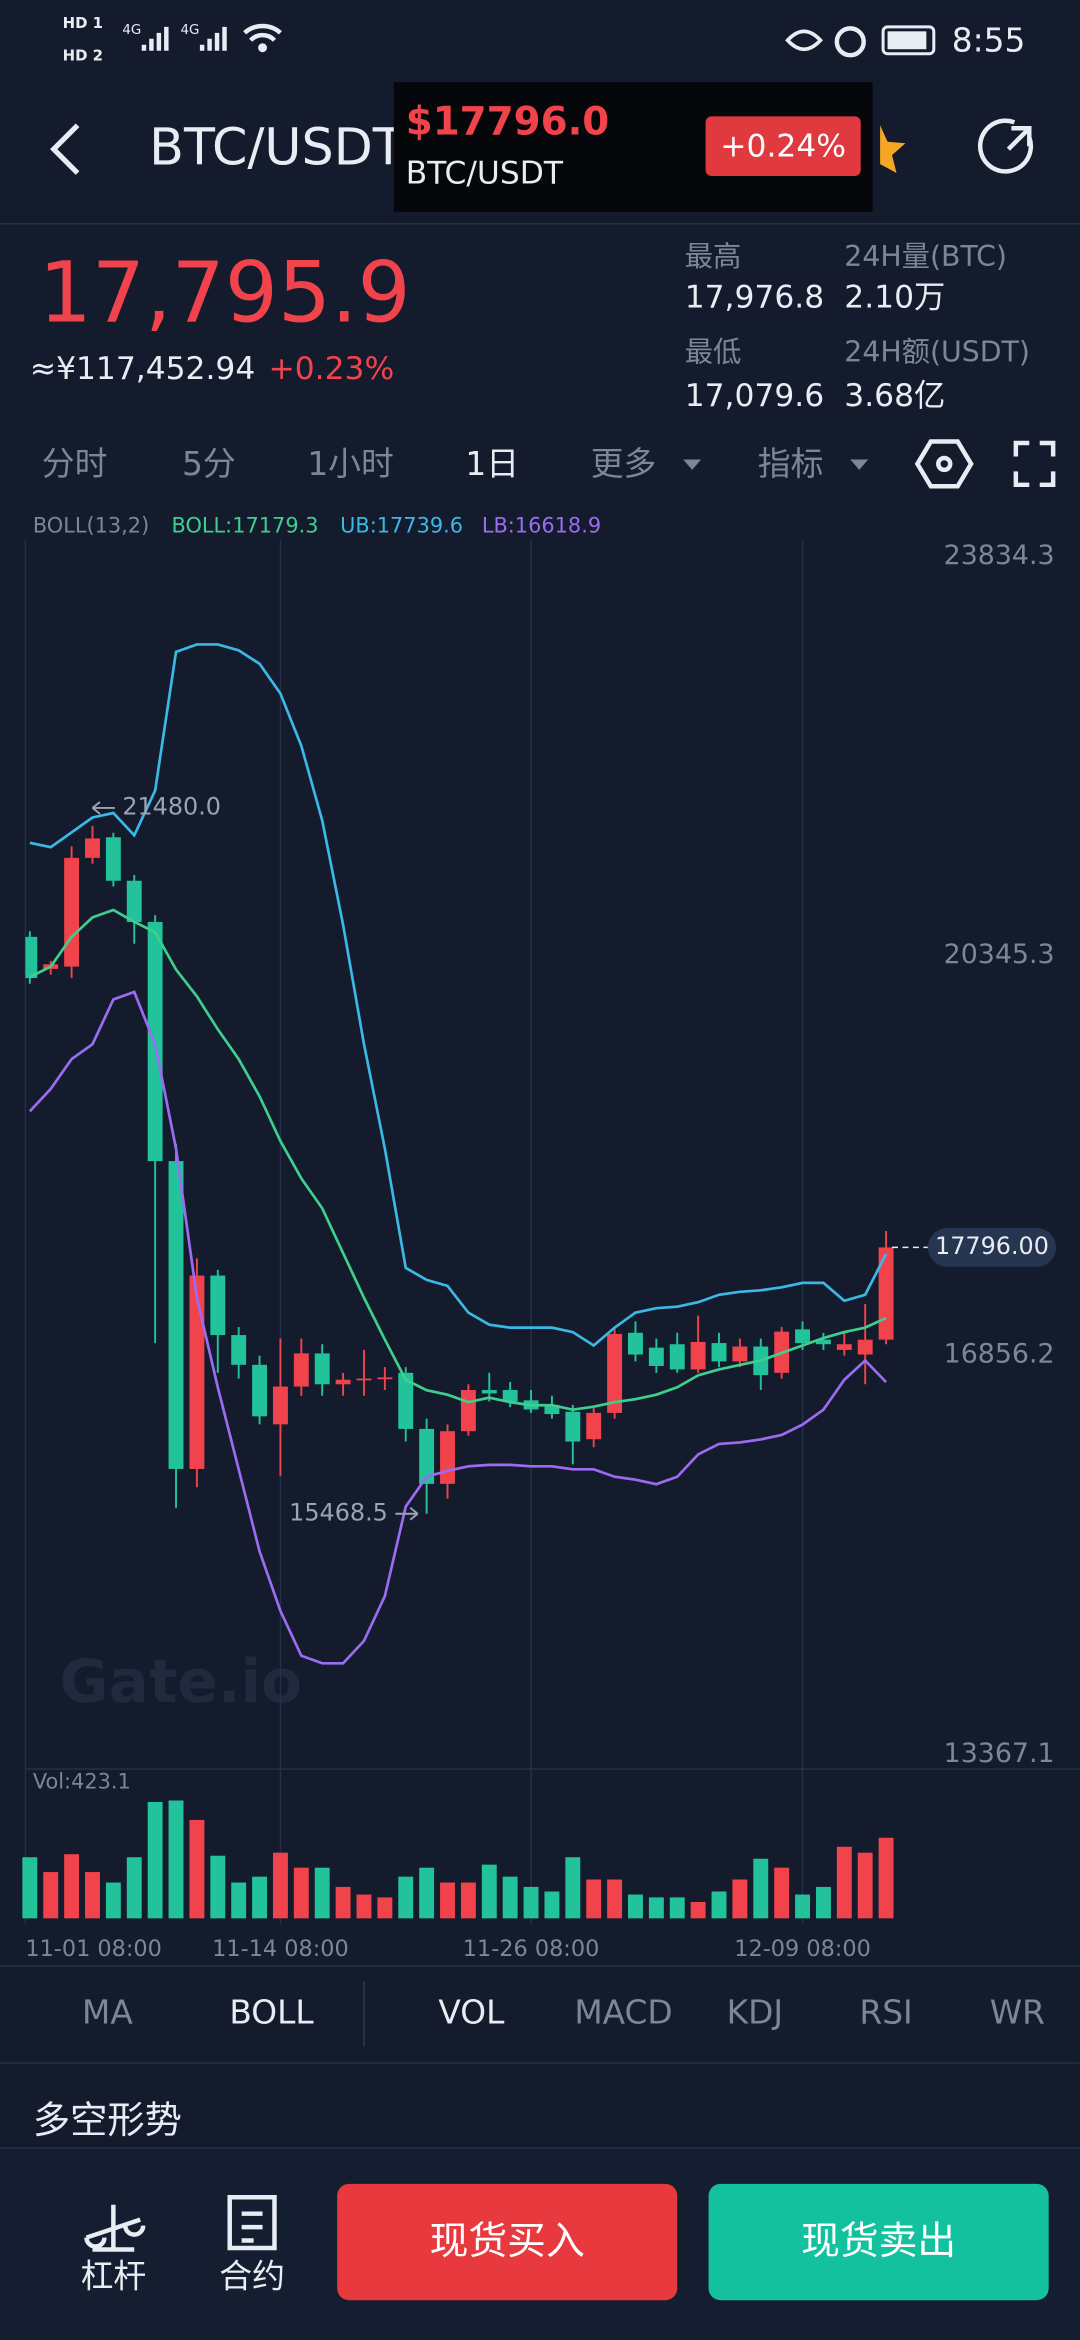 The image size is (1080, 2340). I want to click on signal-icon, so click(184, 38).